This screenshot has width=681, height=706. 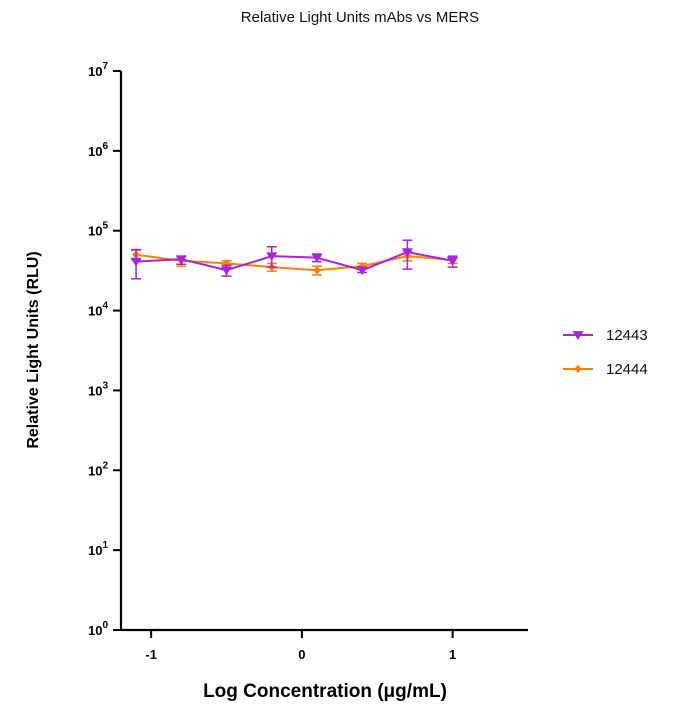 I want to click on y-tick-label: 10¹, so click(x=98, y=549).